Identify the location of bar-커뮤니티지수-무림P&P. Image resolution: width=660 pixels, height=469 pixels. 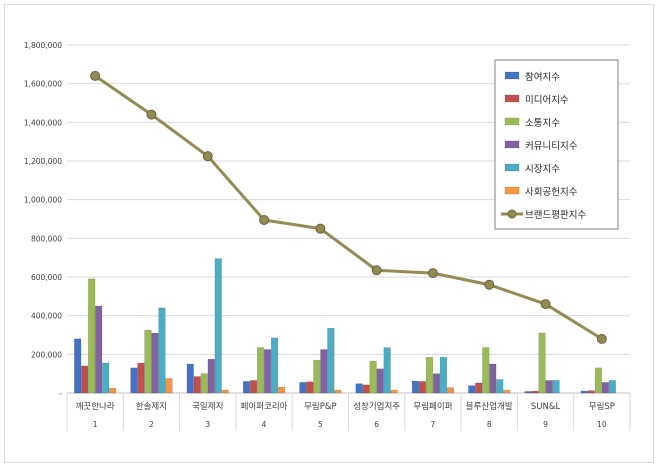
(324, 371).